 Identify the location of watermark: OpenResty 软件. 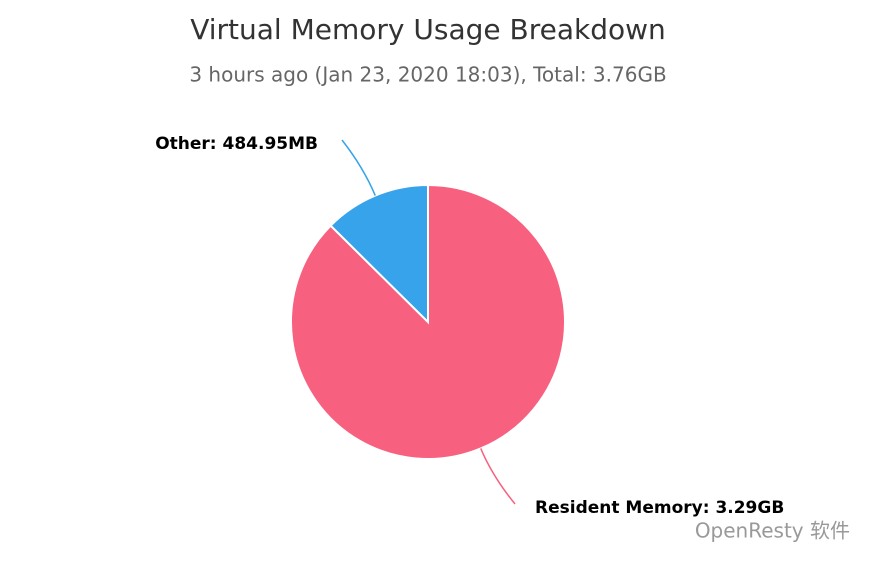
(772, 531).